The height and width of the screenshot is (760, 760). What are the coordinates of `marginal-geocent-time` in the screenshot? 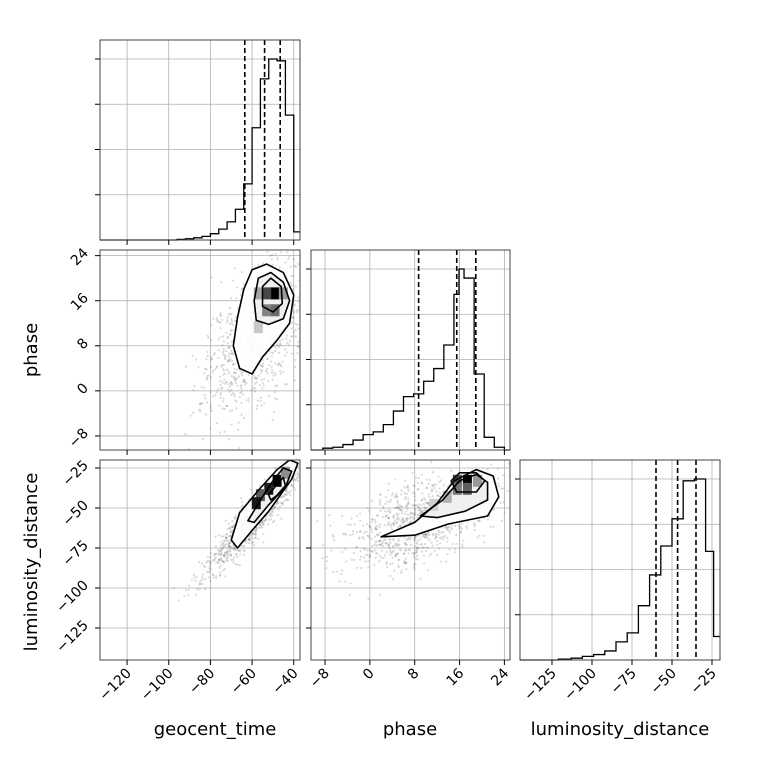 It's located at (197, 140).